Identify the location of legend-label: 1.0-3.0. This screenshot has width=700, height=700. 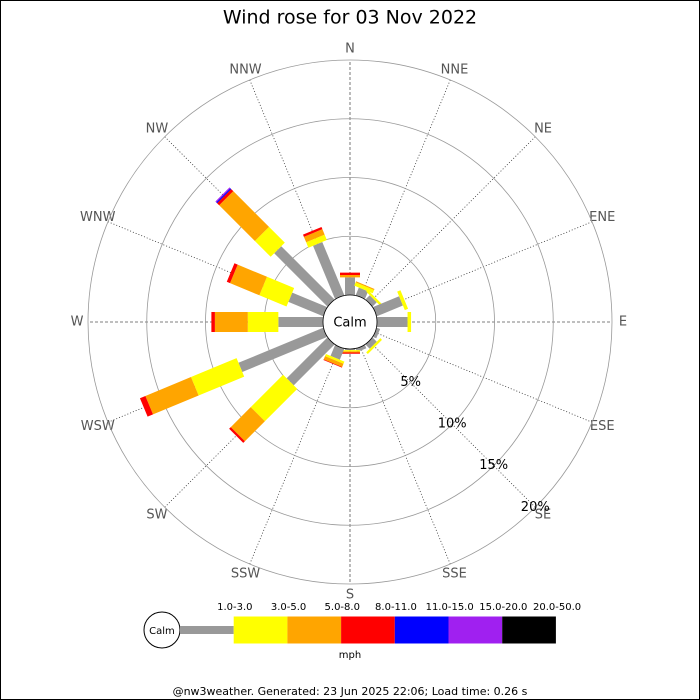
(234, 607).